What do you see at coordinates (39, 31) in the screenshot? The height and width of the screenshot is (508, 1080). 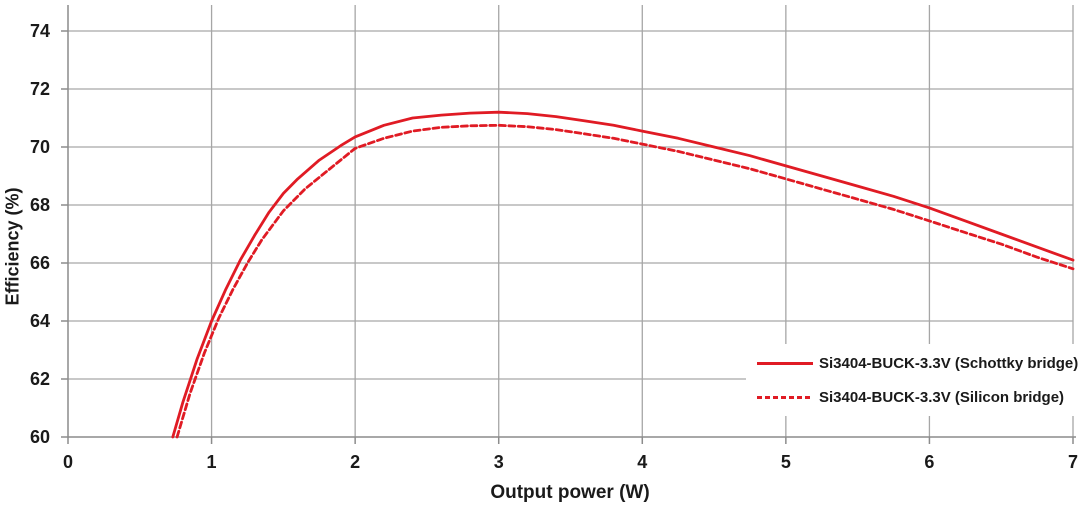 I see `y-tick-label-74: 74` at bounding box center [39, 31].